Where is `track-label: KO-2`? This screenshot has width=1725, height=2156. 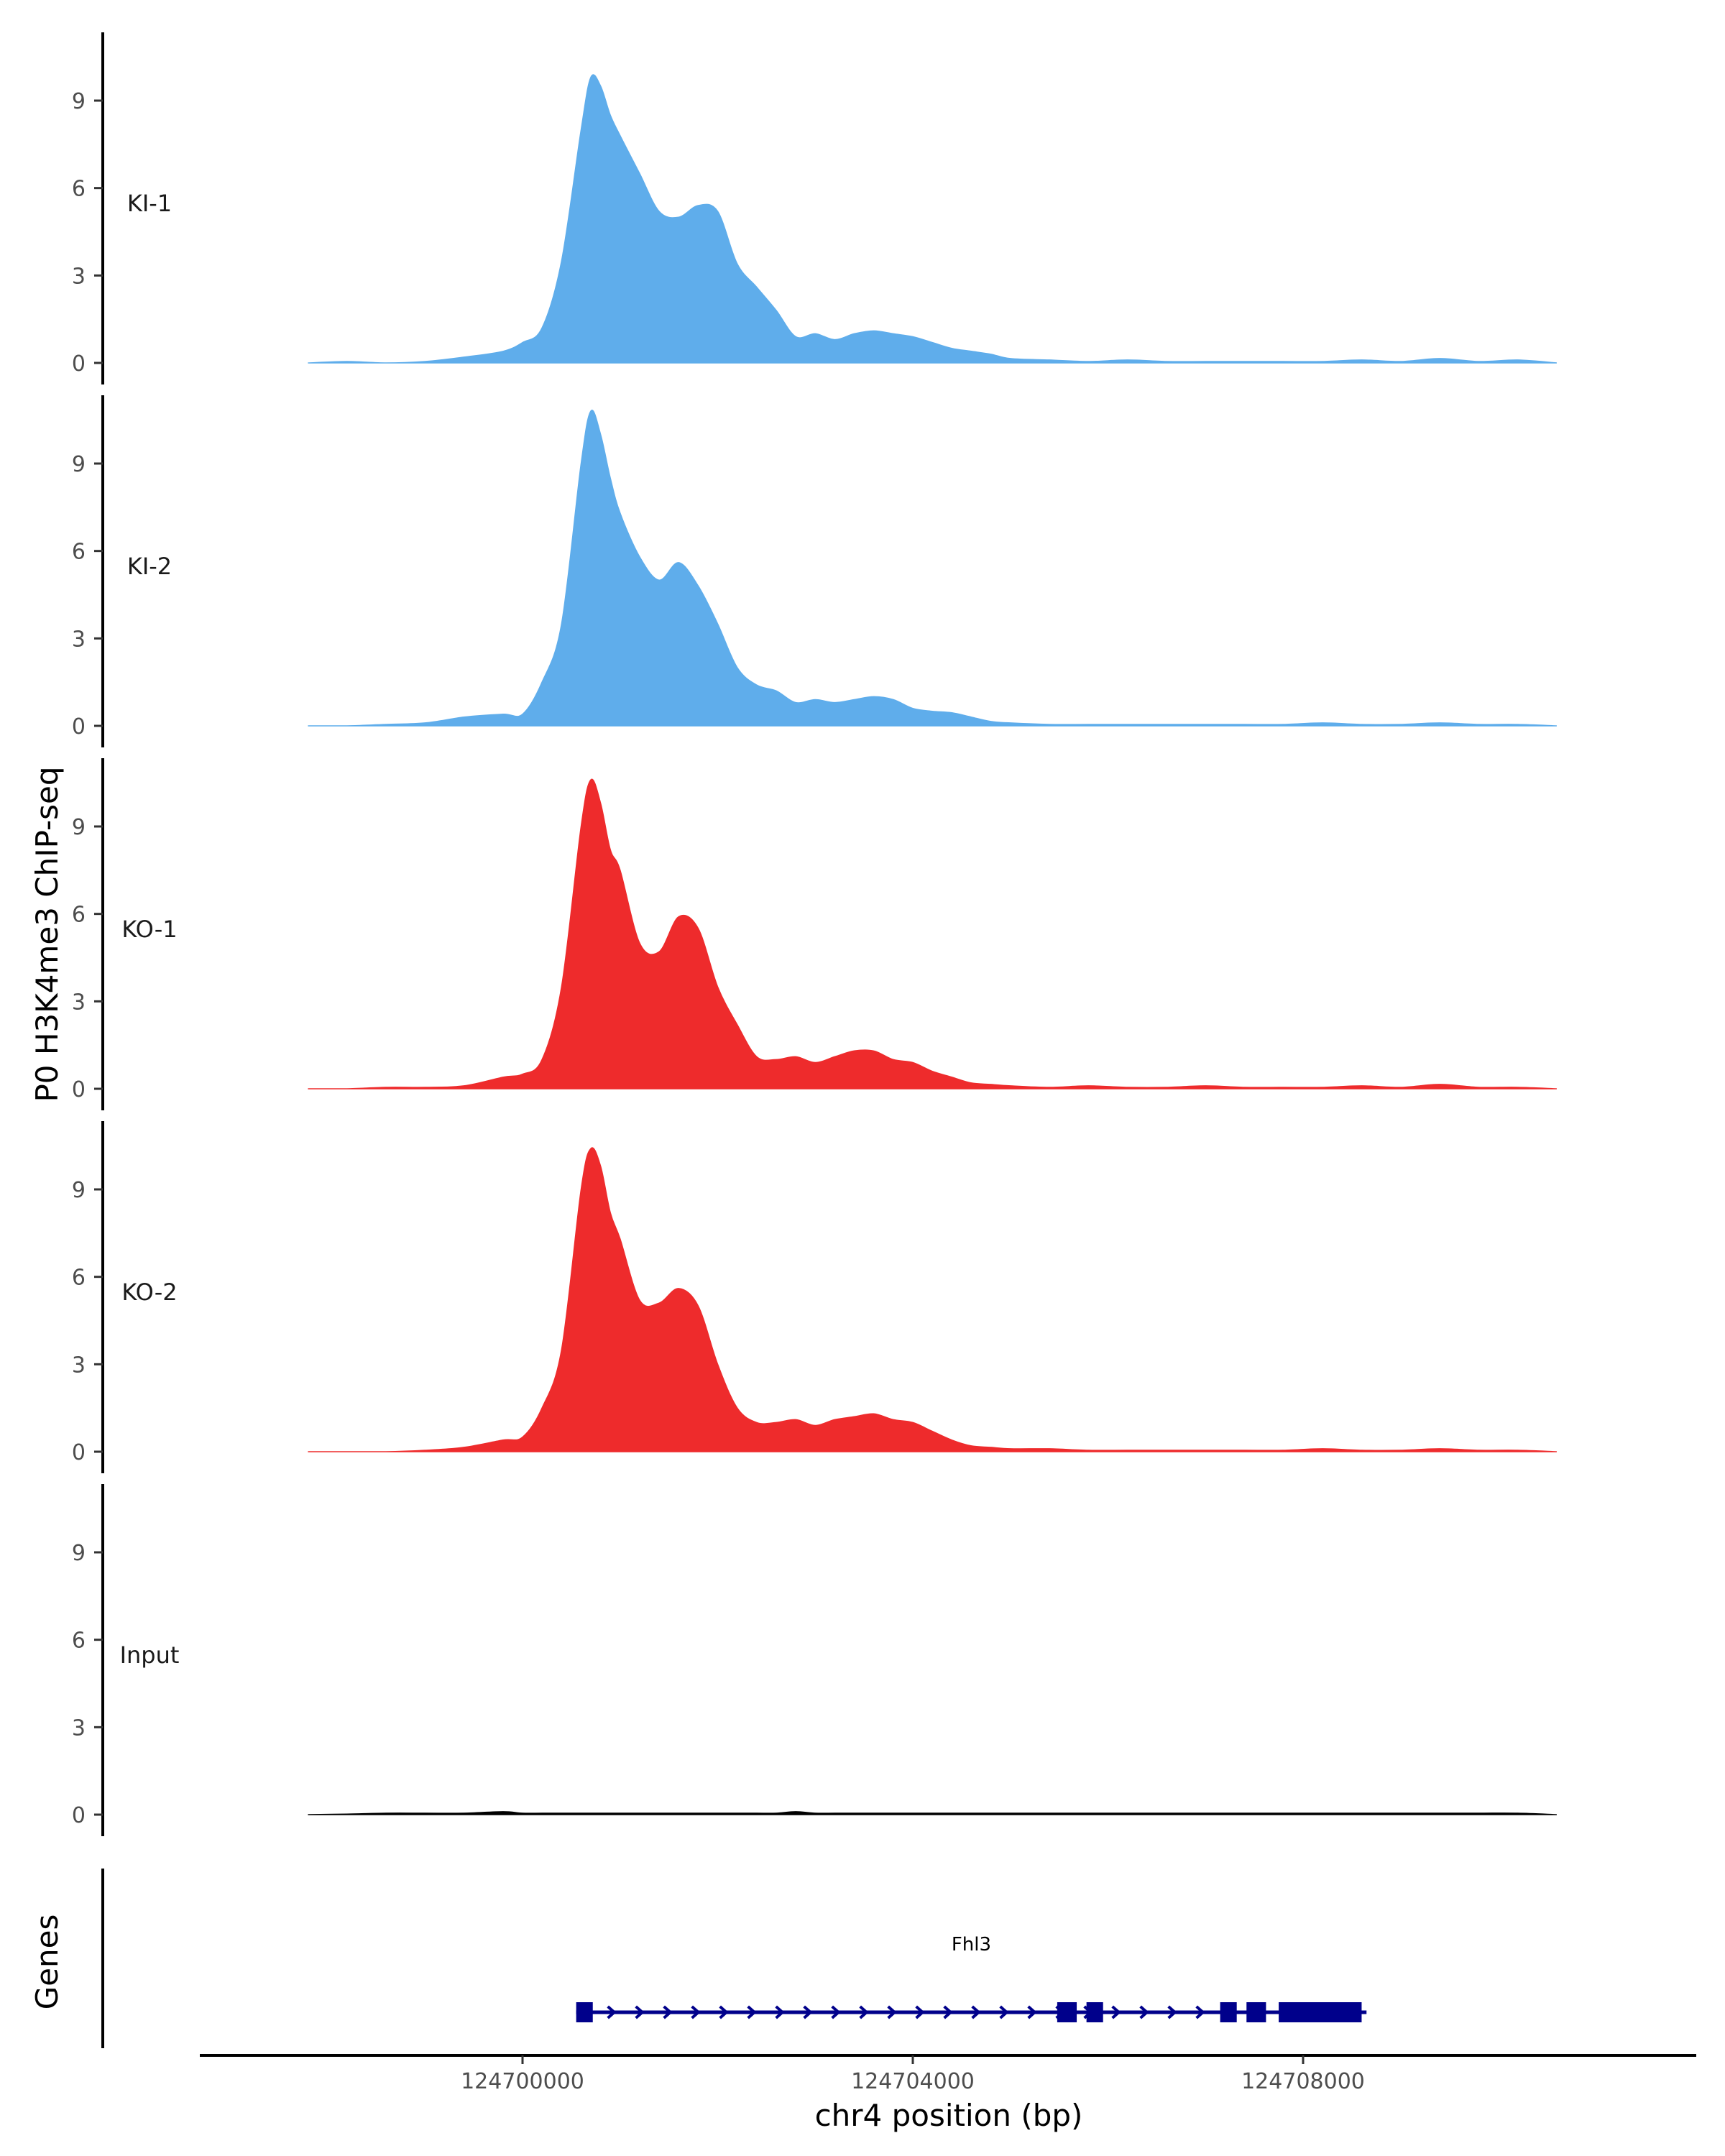 track-label: KO-2 is located at coordinates (149, 1292).